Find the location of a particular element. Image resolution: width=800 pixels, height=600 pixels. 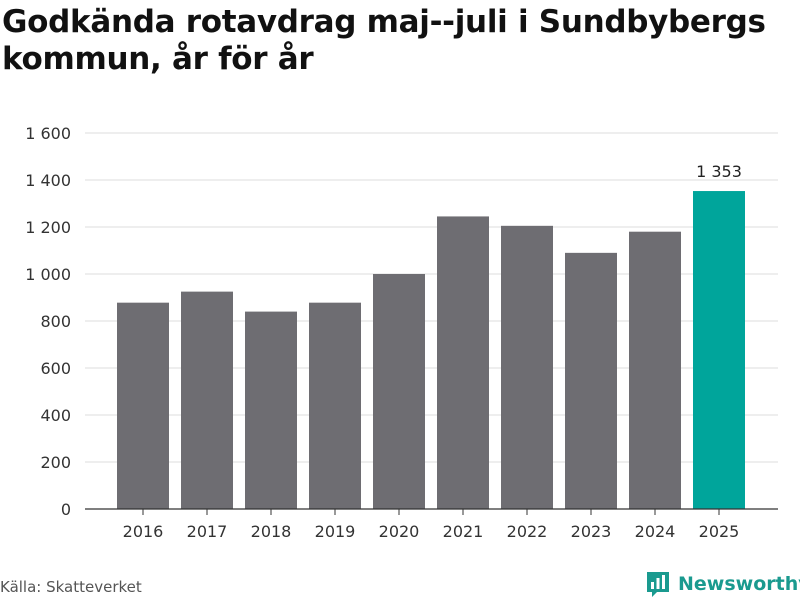

brand-name: Newsworthy is located at coordinates (739, 584).